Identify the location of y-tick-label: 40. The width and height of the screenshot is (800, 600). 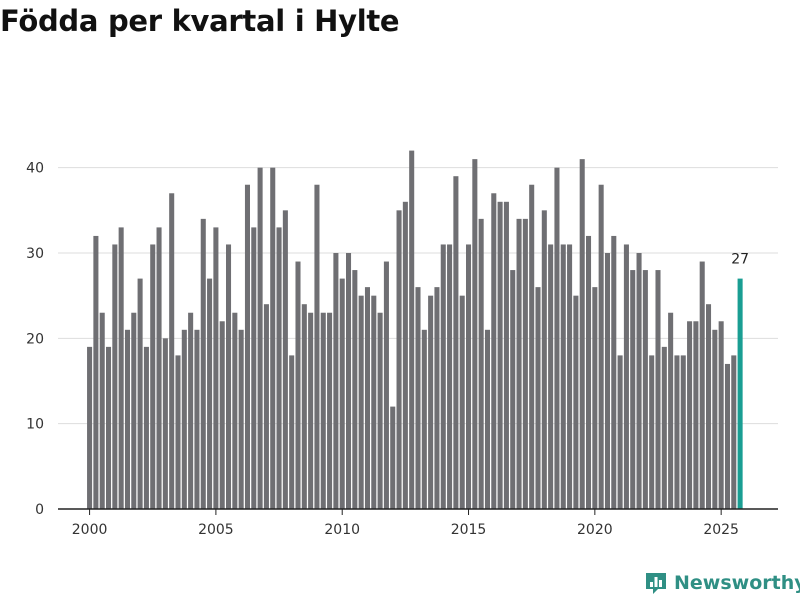
(35, 169).